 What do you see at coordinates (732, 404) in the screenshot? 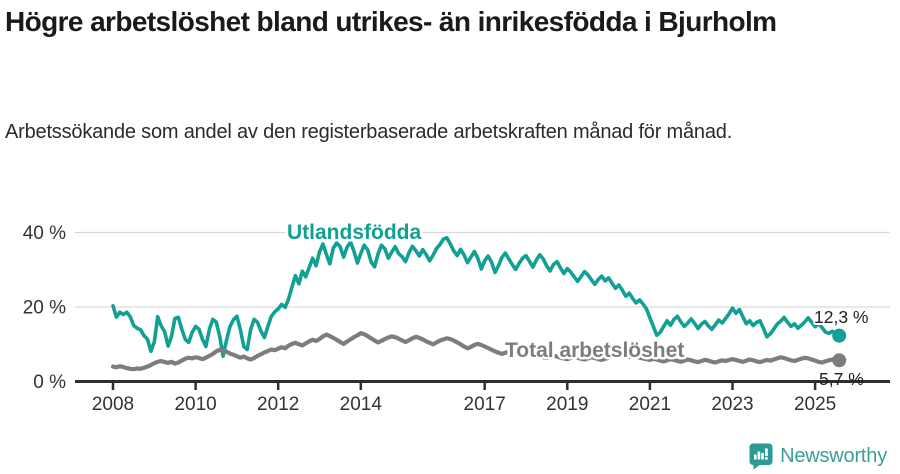
I see `x-tick-label-2023: 2023` at bounding box center [732, 404].